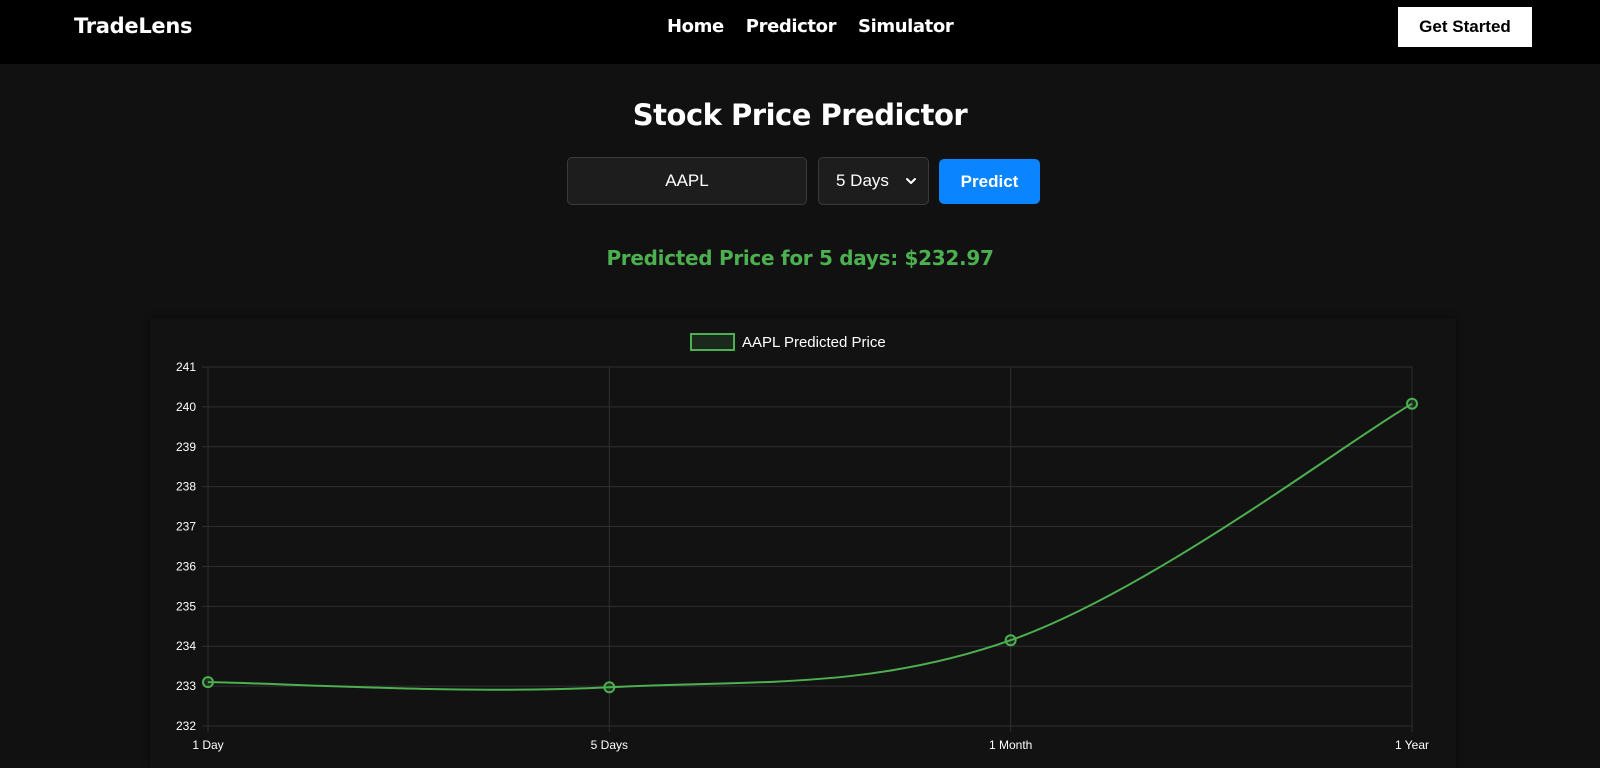 Image resolution: width=1600 pixels, height=768 pixels. I want to click on nav-links: Home Predictor Simulator, so click(810, 26).